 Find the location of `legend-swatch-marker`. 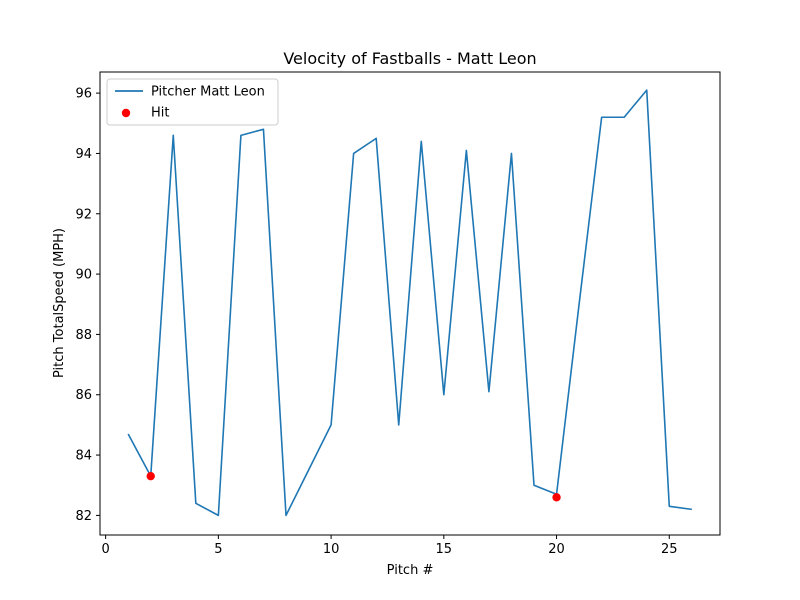

legend-swatch-marker is located at coordinates (126, 113).